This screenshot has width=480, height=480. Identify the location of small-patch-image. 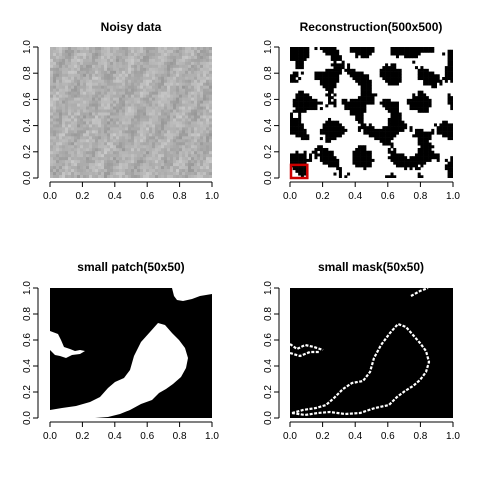
(131, 353).